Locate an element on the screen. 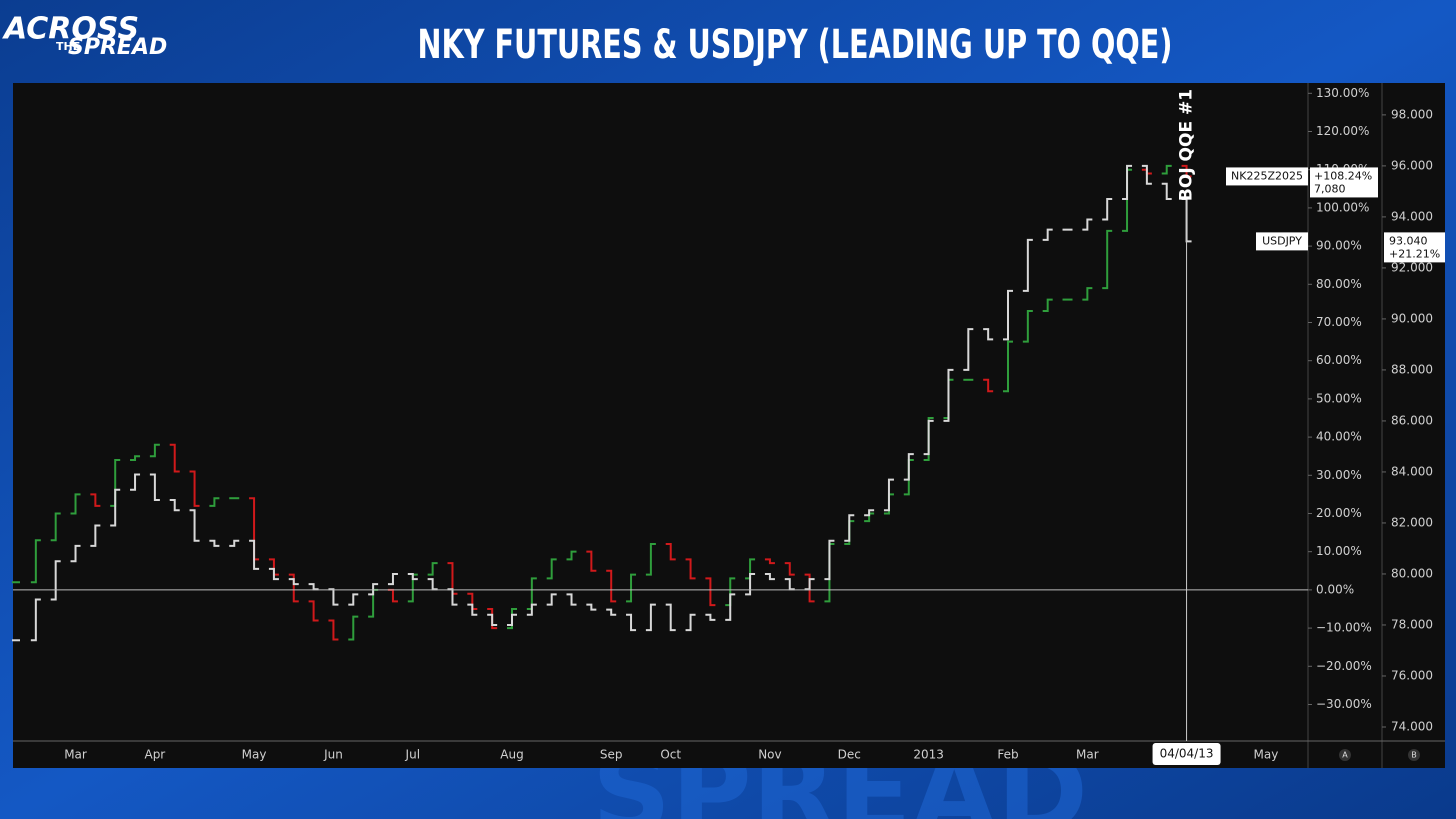 This screenshot has width=1456, height=819. axis-button-label: B is located at coordinates (1414, 755).